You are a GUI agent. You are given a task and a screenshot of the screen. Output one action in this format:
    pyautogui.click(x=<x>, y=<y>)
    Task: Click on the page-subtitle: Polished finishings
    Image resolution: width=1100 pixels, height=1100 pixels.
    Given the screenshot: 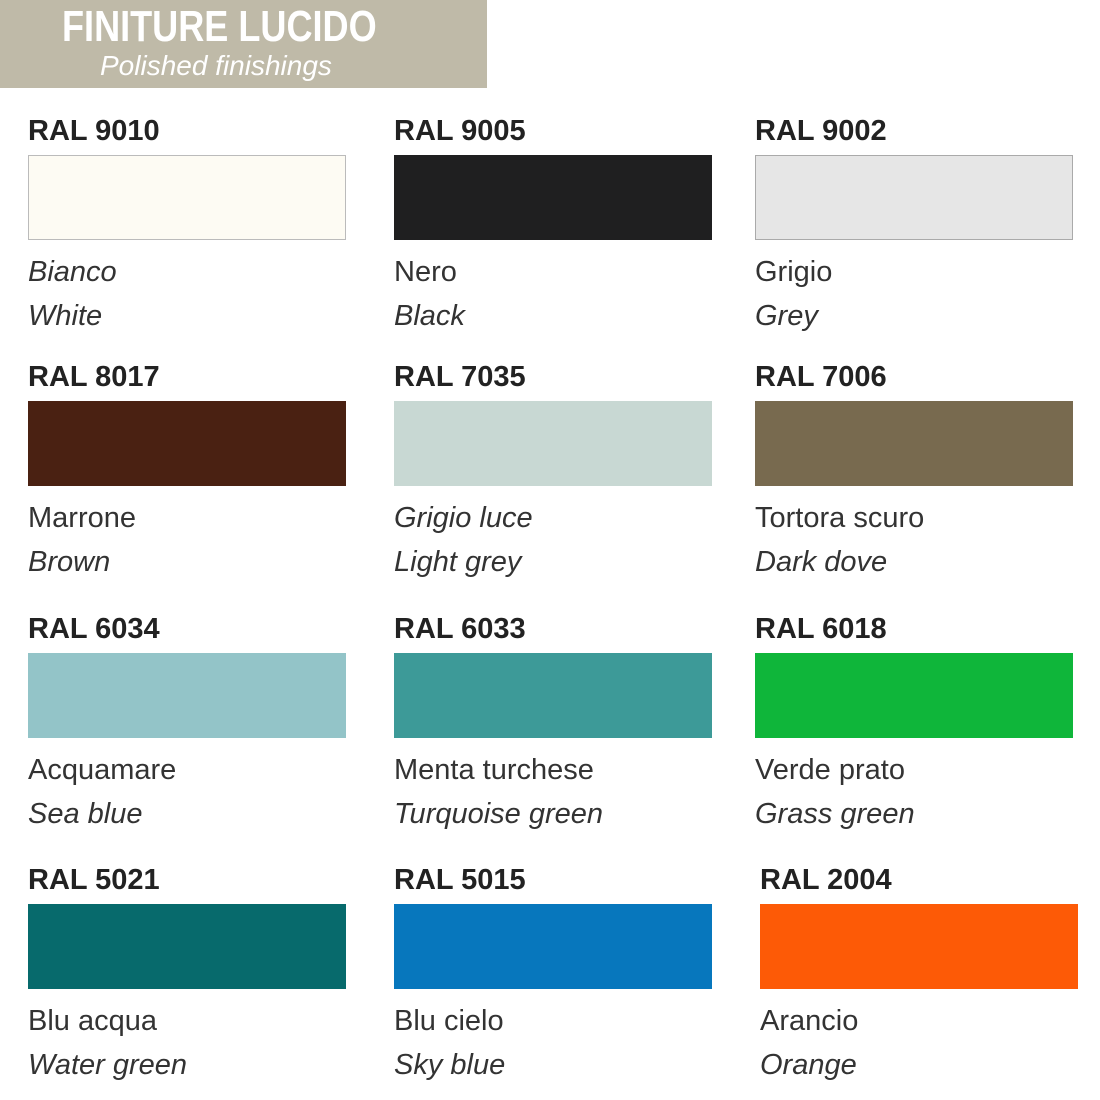 What is the action you would take?
    pyautogui.click(x=216, y=65)
    